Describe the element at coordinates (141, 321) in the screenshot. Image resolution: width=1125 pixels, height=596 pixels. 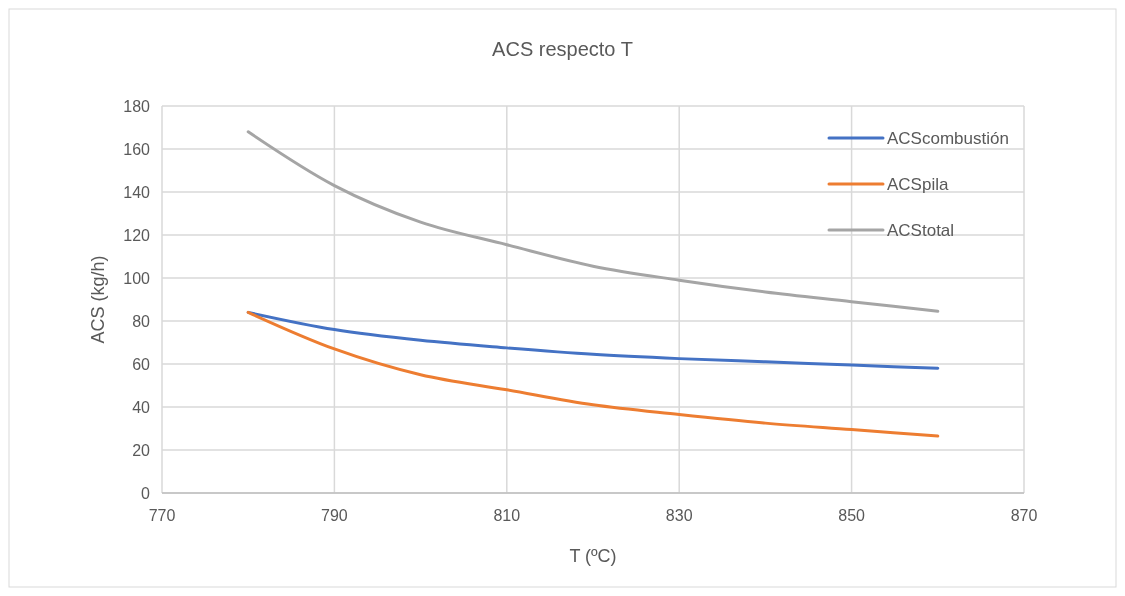
I see `y-tick-label: 80` at that location.